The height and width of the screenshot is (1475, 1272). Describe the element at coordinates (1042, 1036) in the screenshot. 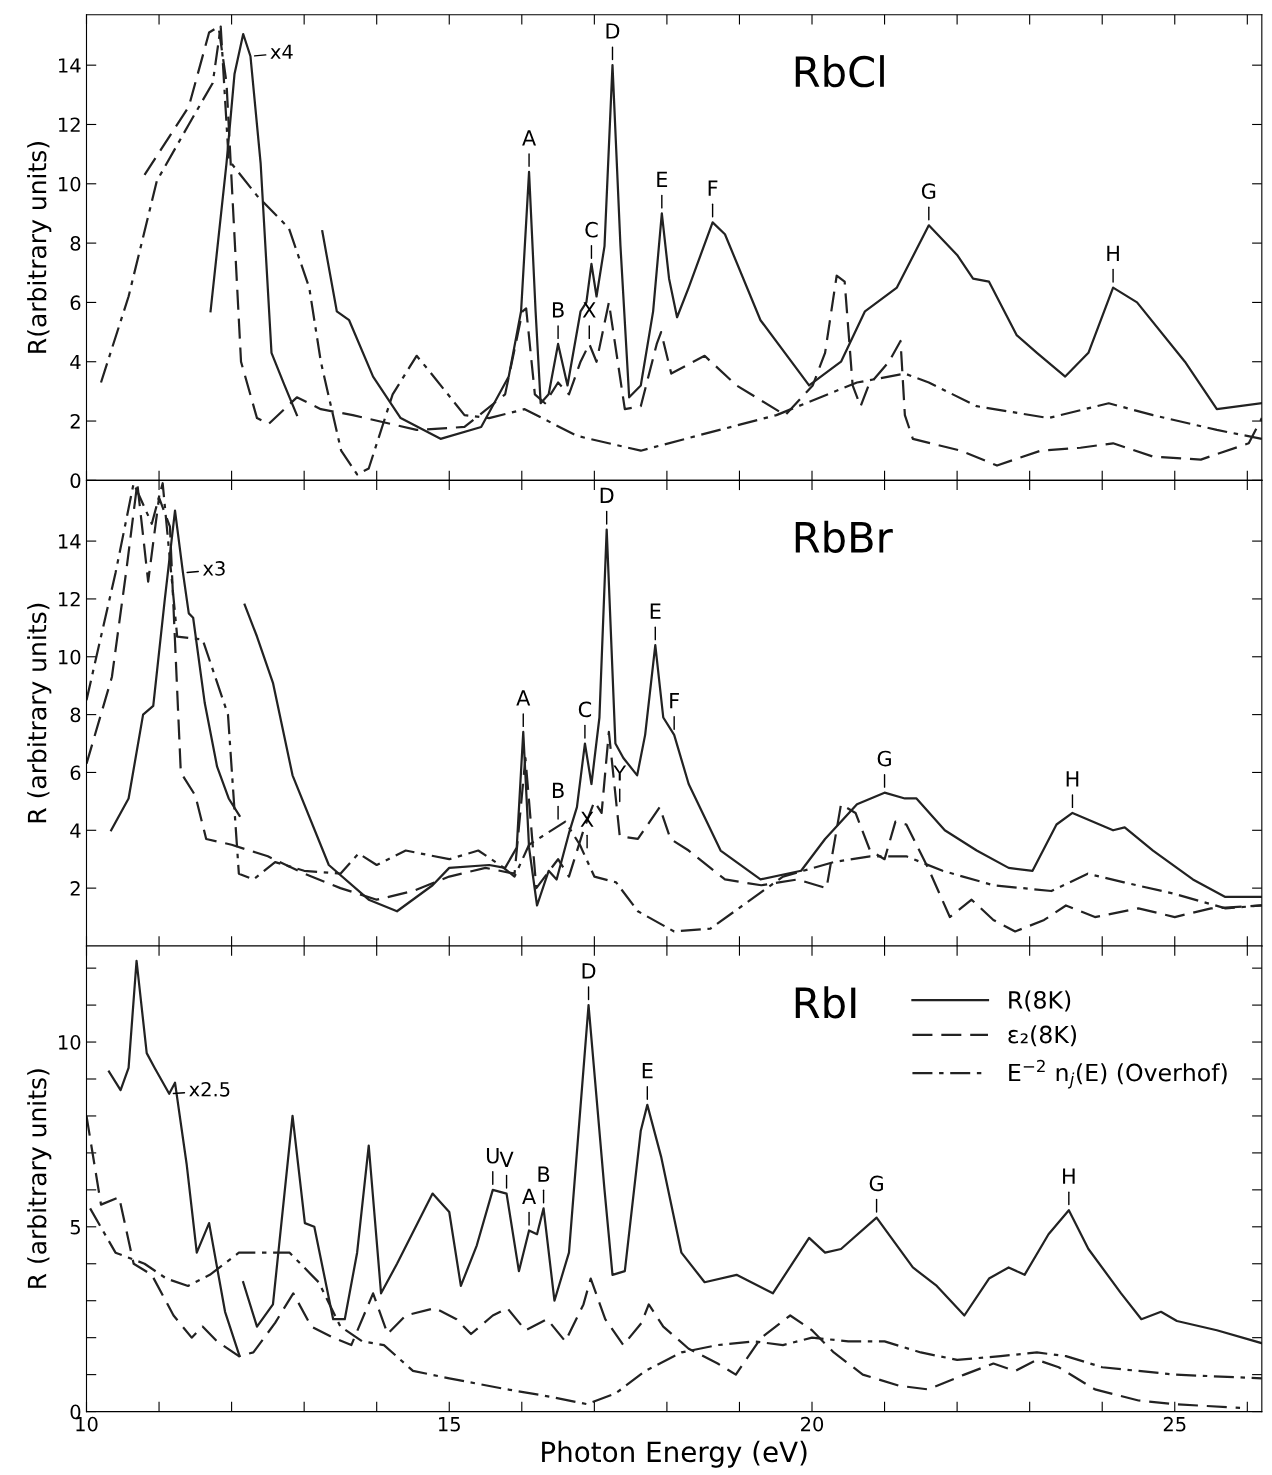

I see `legend-label: ε₂(8K)` at that location.